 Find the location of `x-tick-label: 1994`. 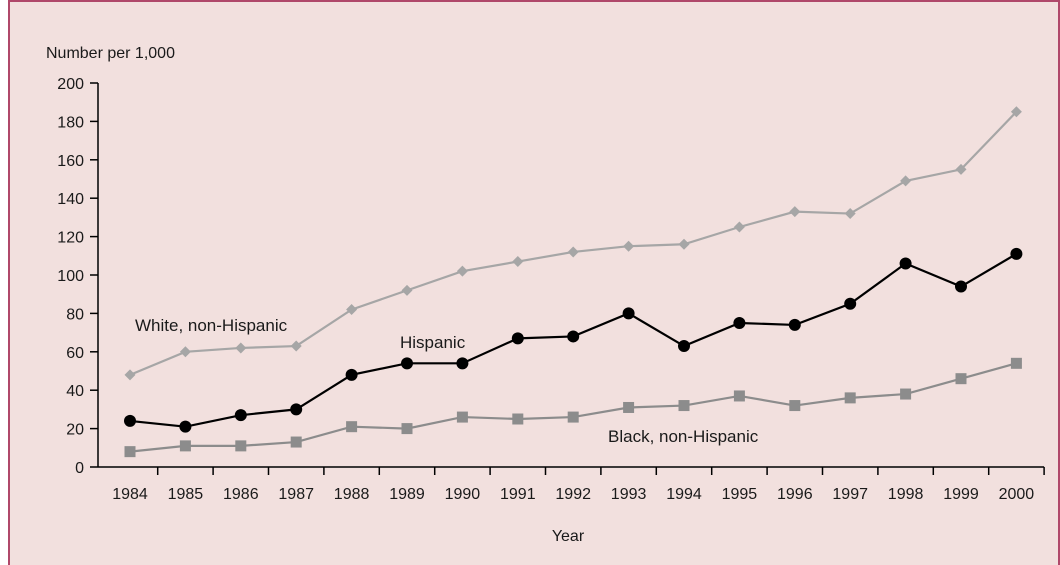

x-tick-label: 1994 is located at coordinates (684, 494).